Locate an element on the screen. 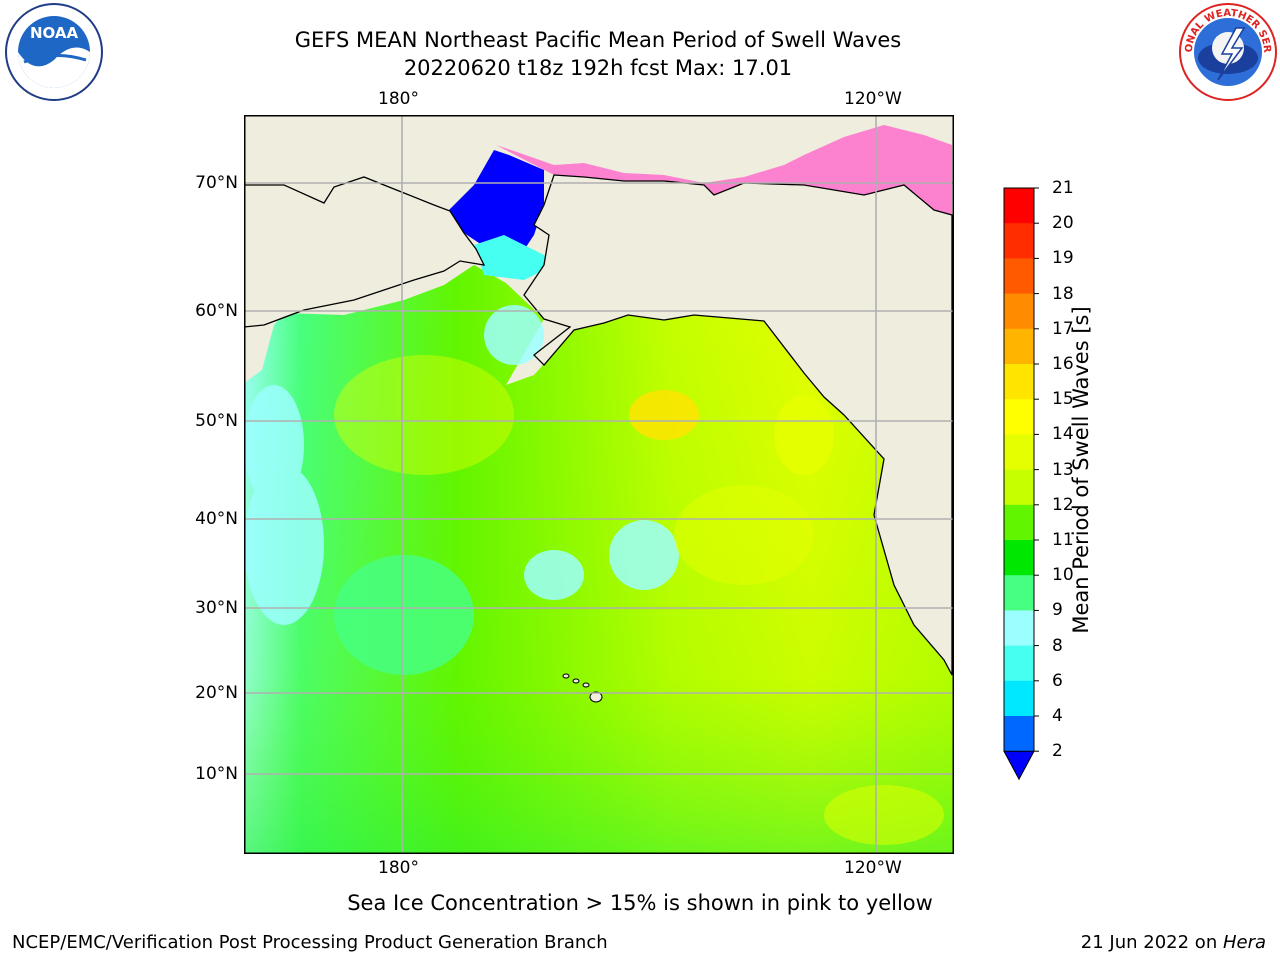  colorbar-tick-label: 11 is located at coordinates (1063, 540).